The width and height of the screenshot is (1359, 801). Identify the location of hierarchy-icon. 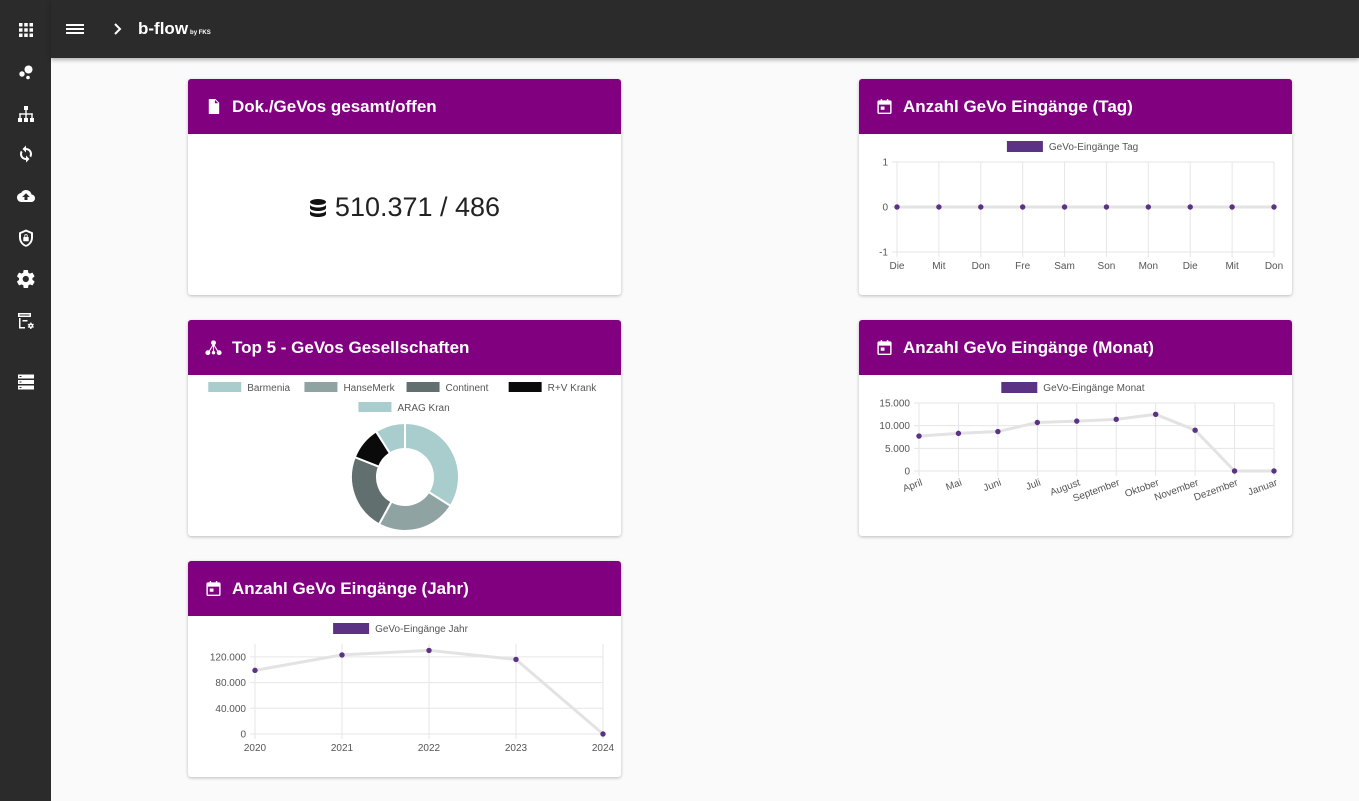
(213, 348).